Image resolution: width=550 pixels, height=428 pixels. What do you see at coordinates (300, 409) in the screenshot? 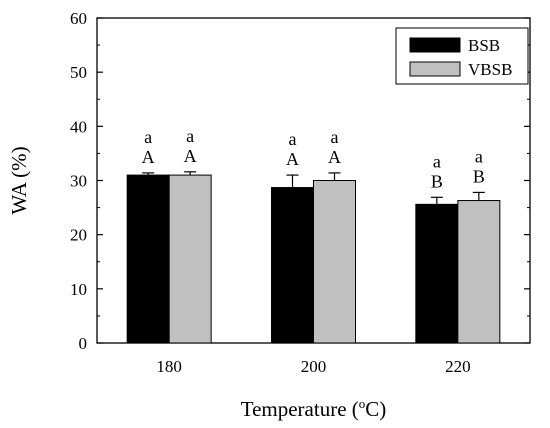
I see `x-axis-label-main: Temperature (` at bounding box center [300, 409].